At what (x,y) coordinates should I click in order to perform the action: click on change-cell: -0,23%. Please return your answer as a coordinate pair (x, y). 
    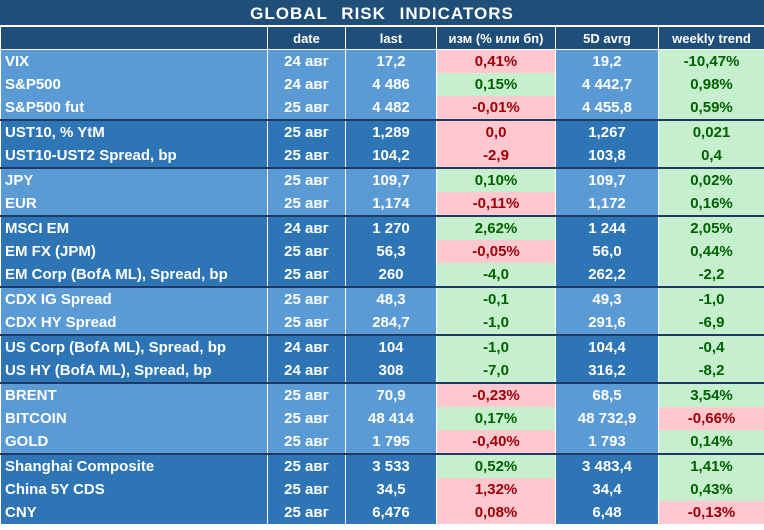
    Looking at the image, I should click on (496, 394).